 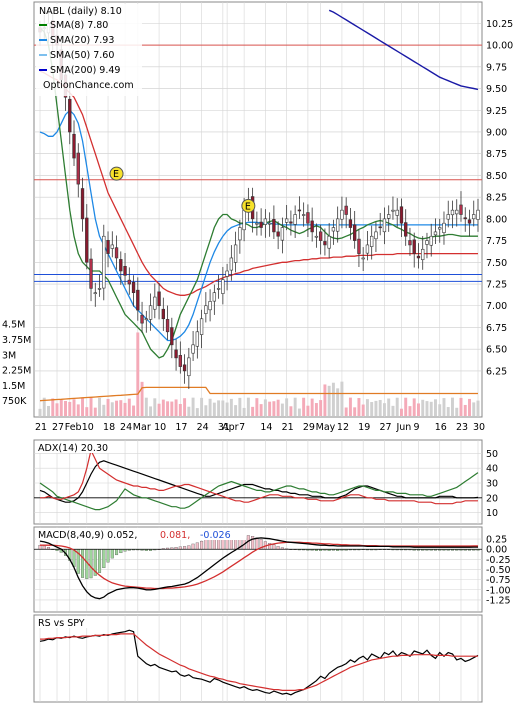 What do you see at coordinates (499, 46) in the screenshot?
I see `price-ytick-label: 10.00` at bounding box center [499, 46].